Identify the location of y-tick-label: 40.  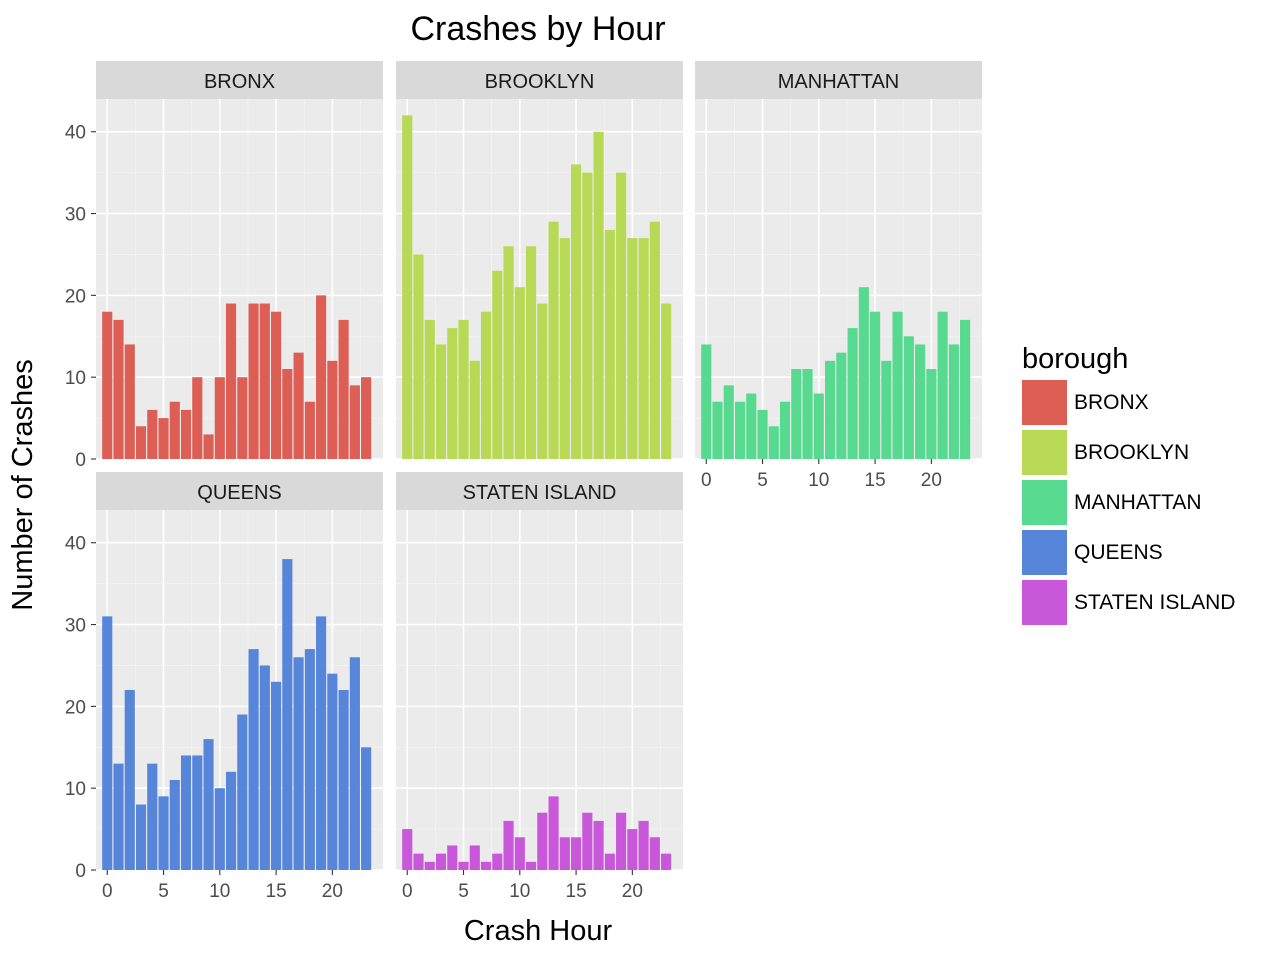
(75, 544).